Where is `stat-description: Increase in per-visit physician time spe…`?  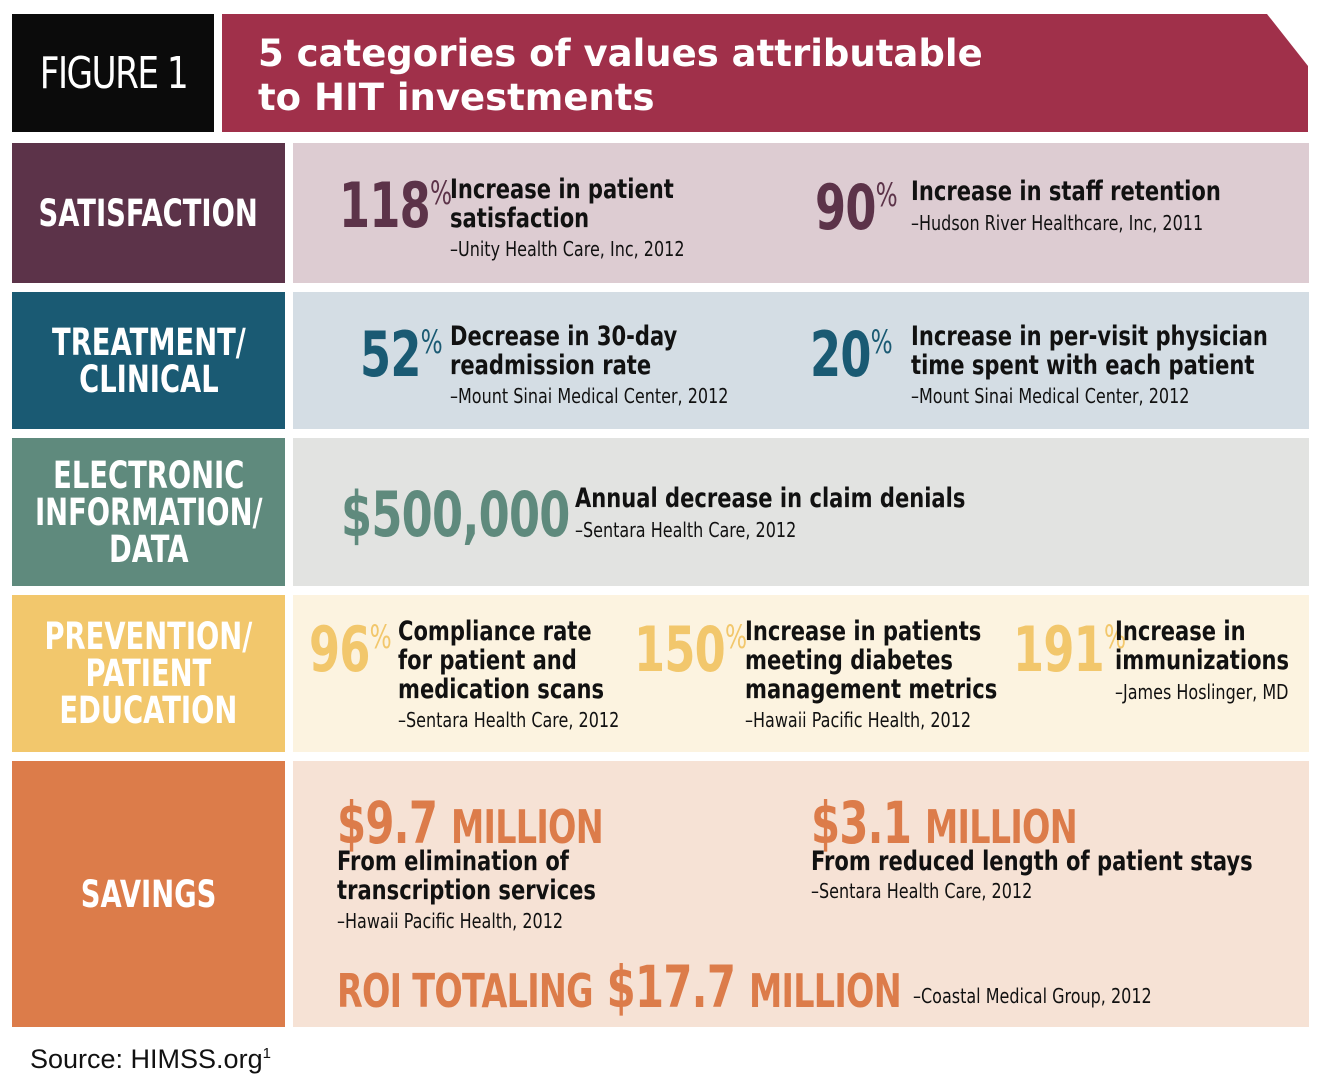
stat-description: Increase in per-visit physician time spe… is located at coordinates (1089, 351).